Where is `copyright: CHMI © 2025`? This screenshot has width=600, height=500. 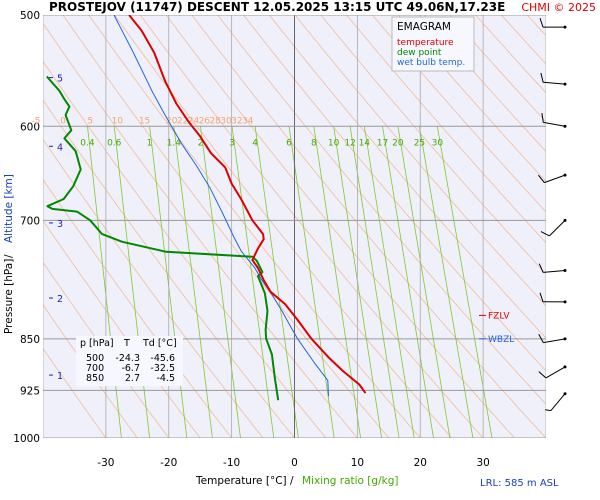 copyright: CHMI © 2025 is located at coordinates (558, 7).